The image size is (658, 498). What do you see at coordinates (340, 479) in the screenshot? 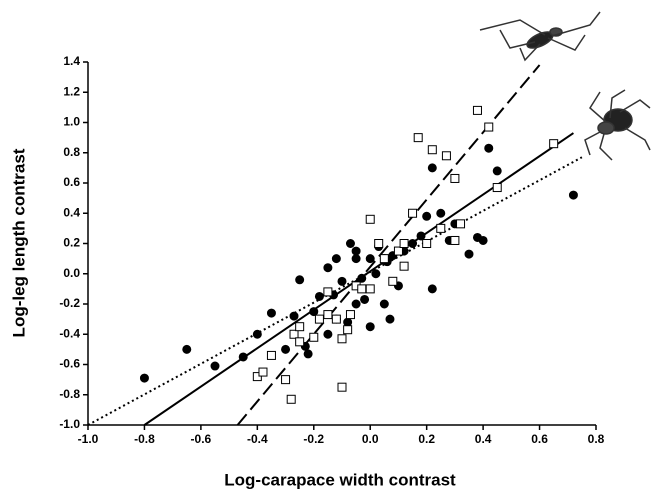
I see `x-axis-title: Log-carapace width contrast` at bounding box center [340, 479].